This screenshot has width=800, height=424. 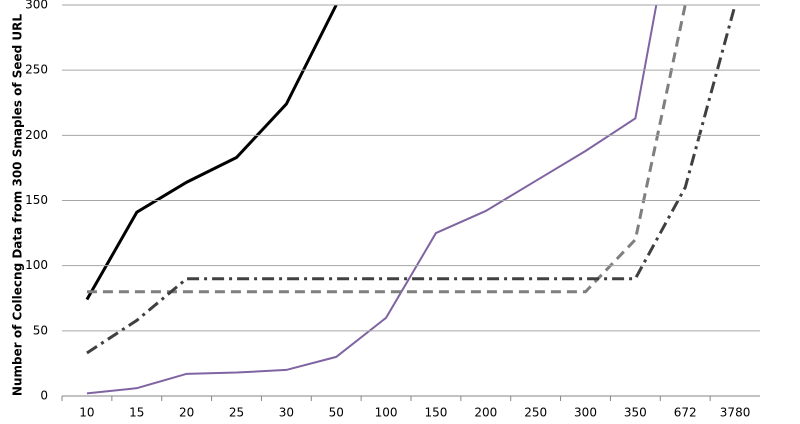 What do you see at coordinates (36, 70) in the screenshot?
I see `y-tick-label: 250` at bounding box center [36, 70].